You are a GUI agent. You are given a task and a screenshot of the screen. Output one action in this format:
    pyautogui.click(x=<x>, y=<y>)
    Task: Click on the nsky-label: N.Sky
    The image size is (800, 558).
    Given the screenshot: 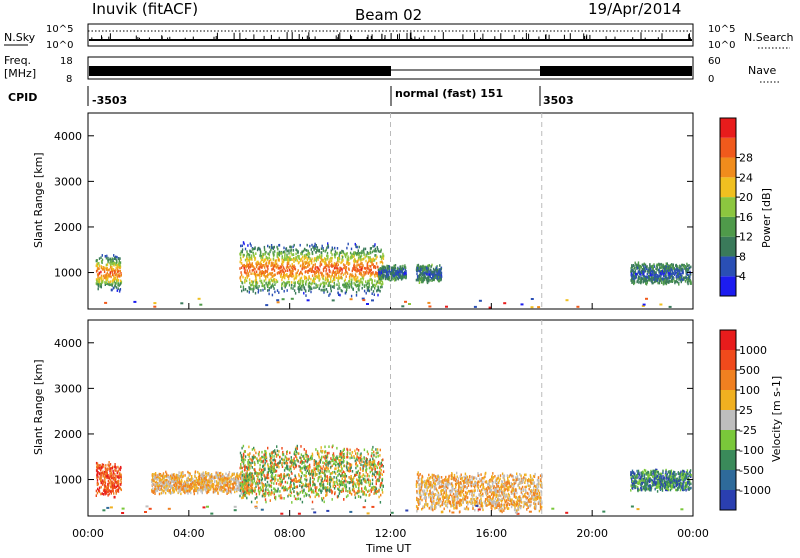 What is the action you would take?
    pyautogui.click(x=20, y=37)
    